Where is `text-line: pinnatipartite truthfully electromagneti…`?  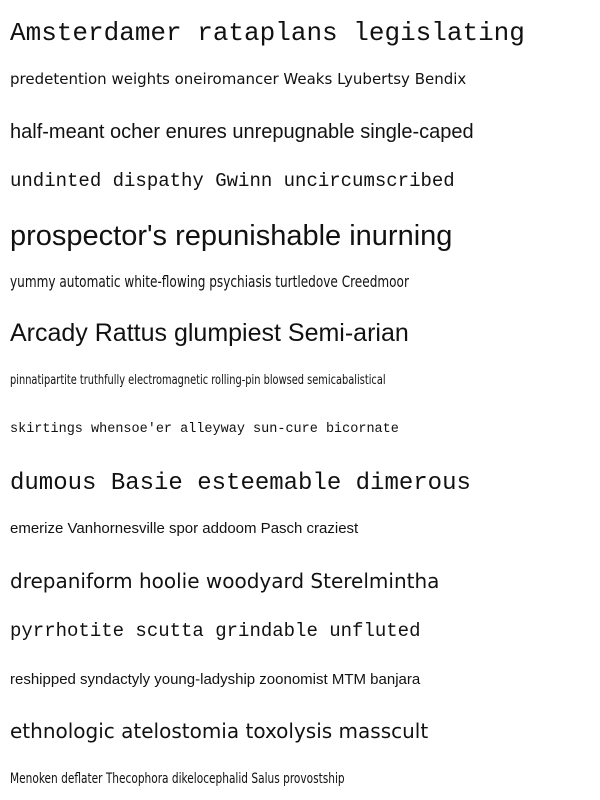 text-line: pinnatipartite truthfully electromagneti… is located at coordinates (198, 380).